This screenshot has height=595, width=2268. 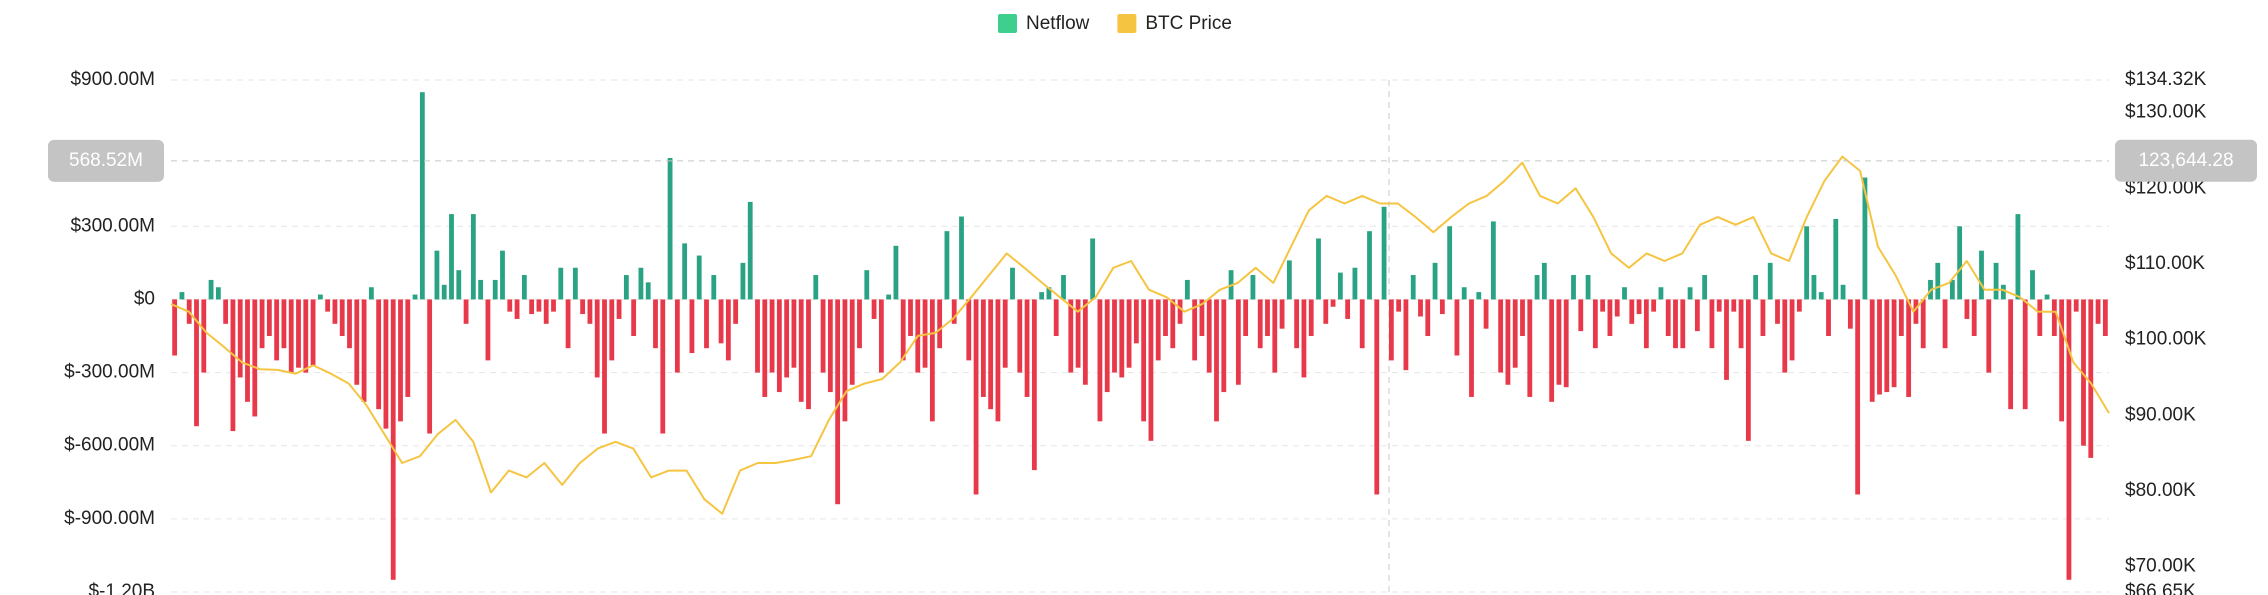 What do you see at coordinates (106, 160) in the screenshot?
I see `crosshair-y-tag` at bounding box center [106, 160].